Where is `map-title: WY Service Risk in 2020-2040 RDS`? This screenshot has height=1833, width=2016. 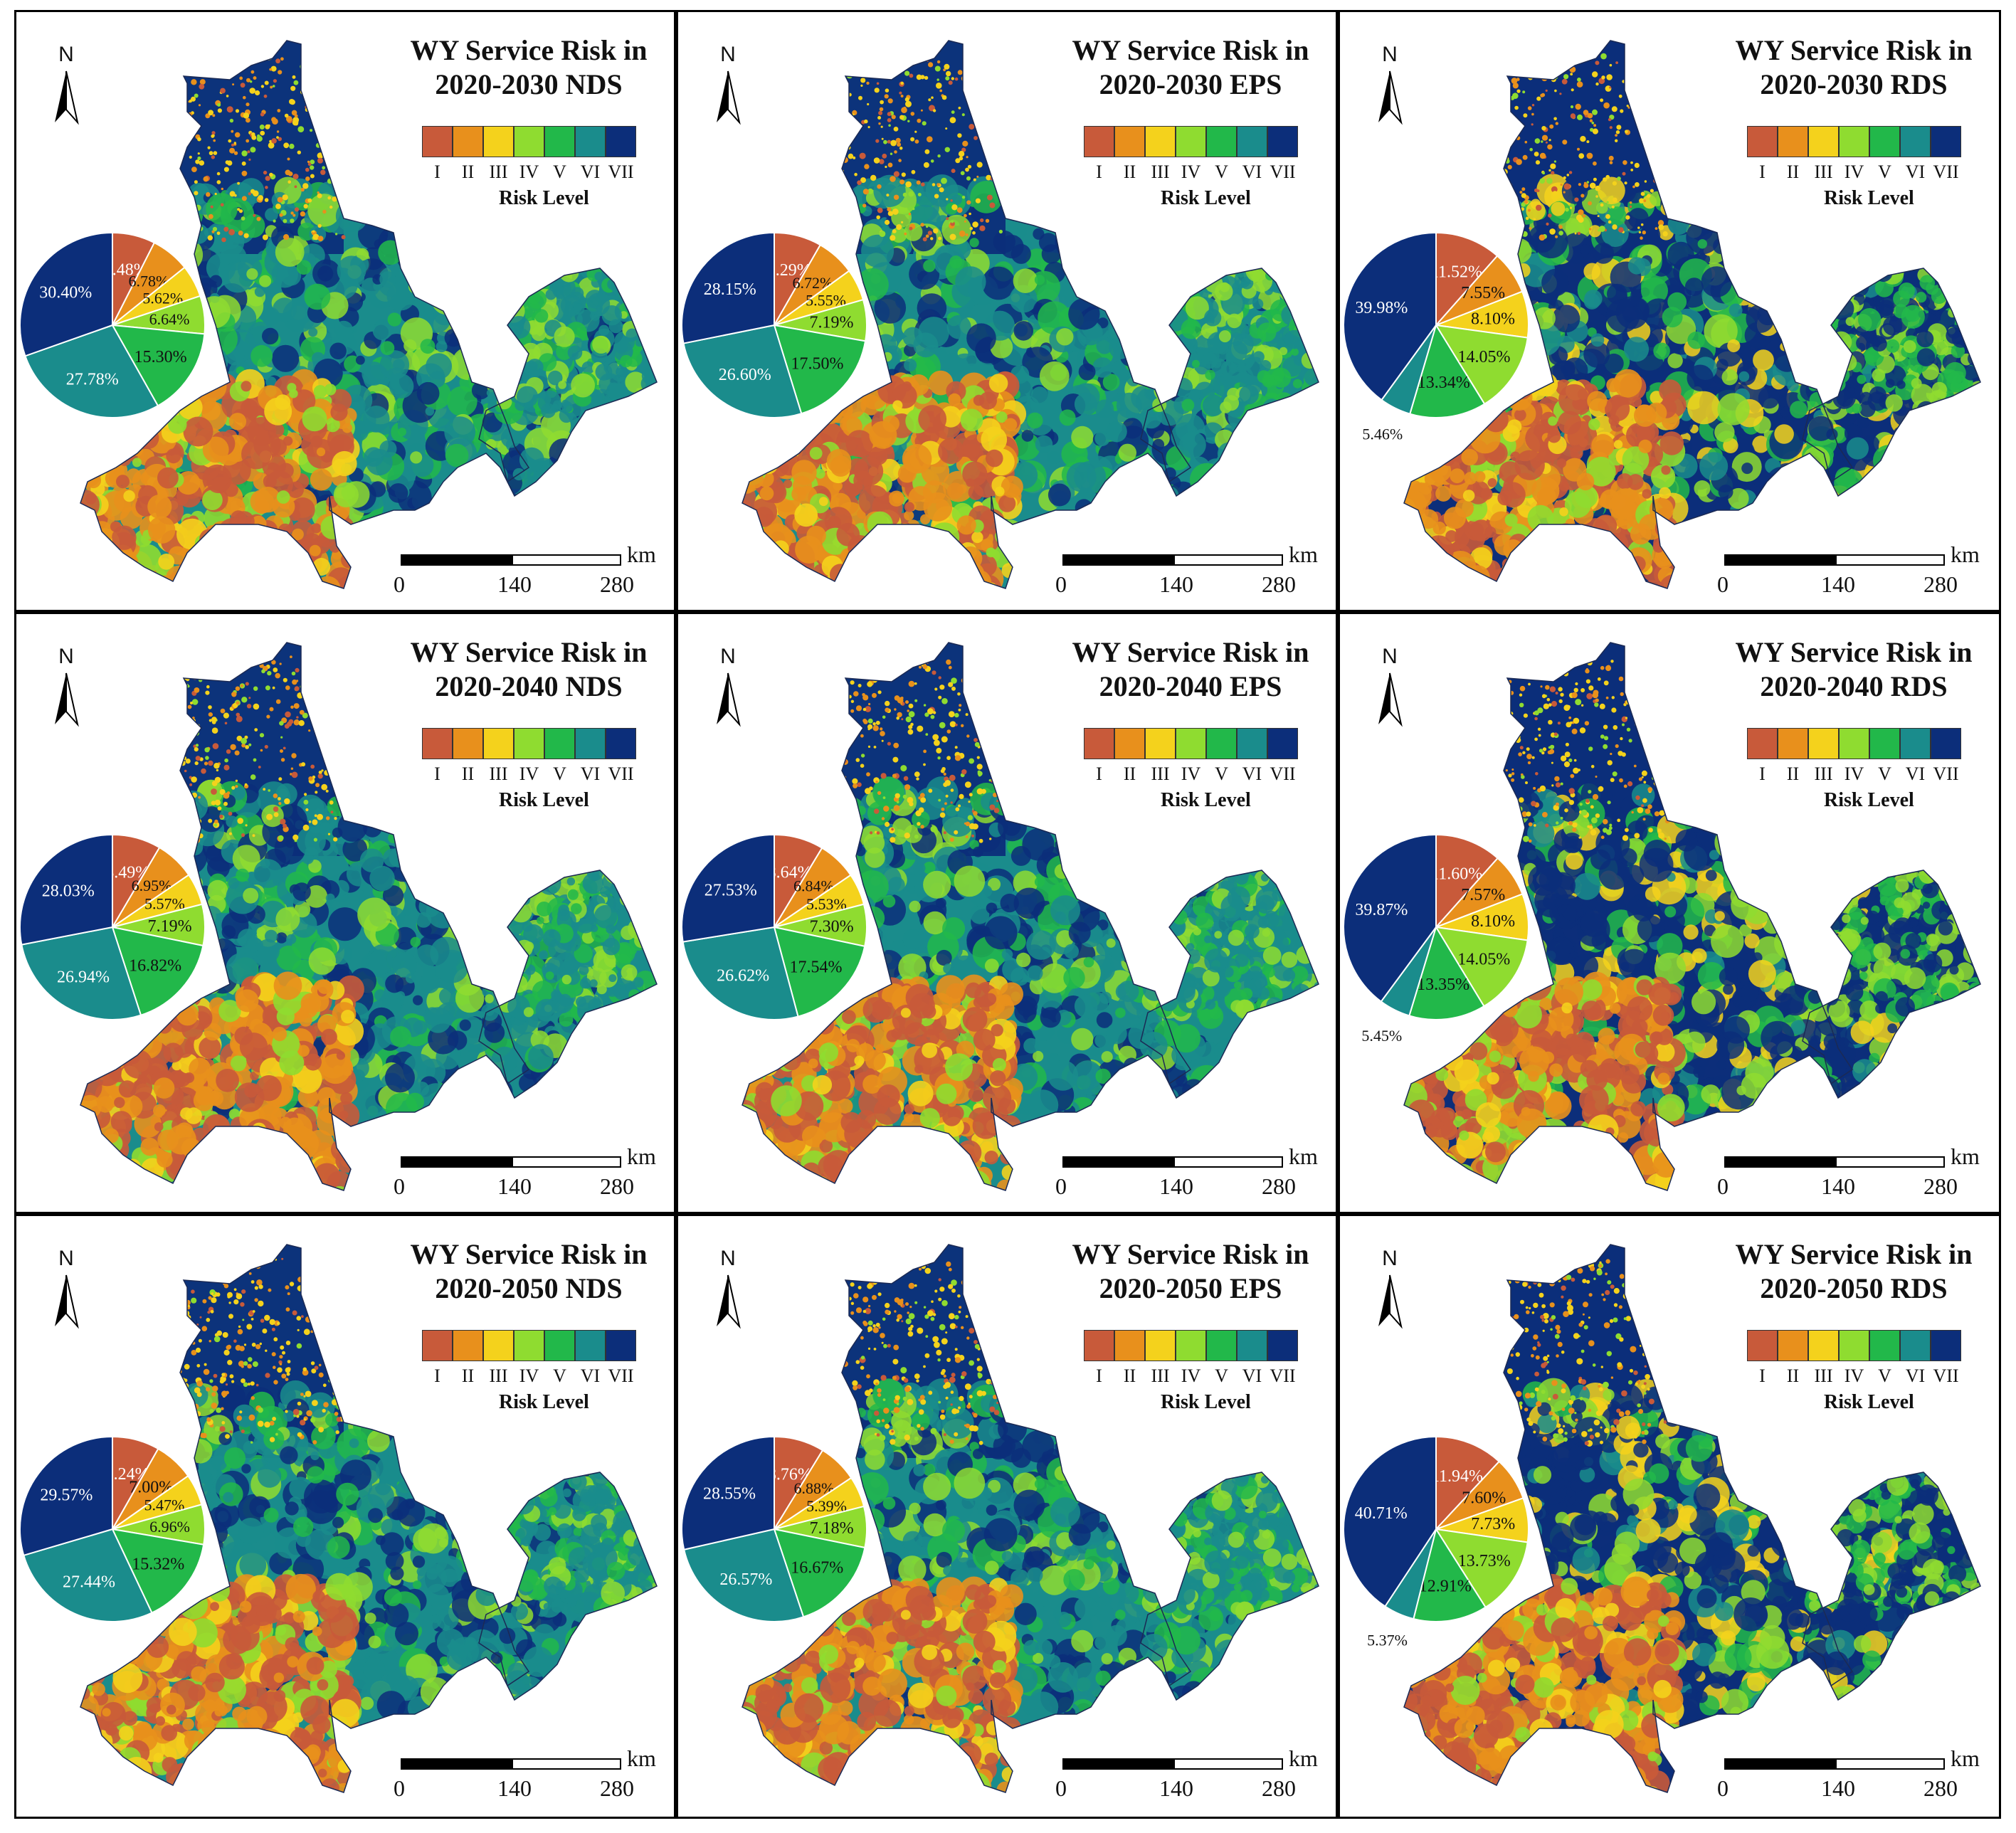
map-title: WY Service Risk in 2020-2040 RDS is located at coordinates (1854, 669).